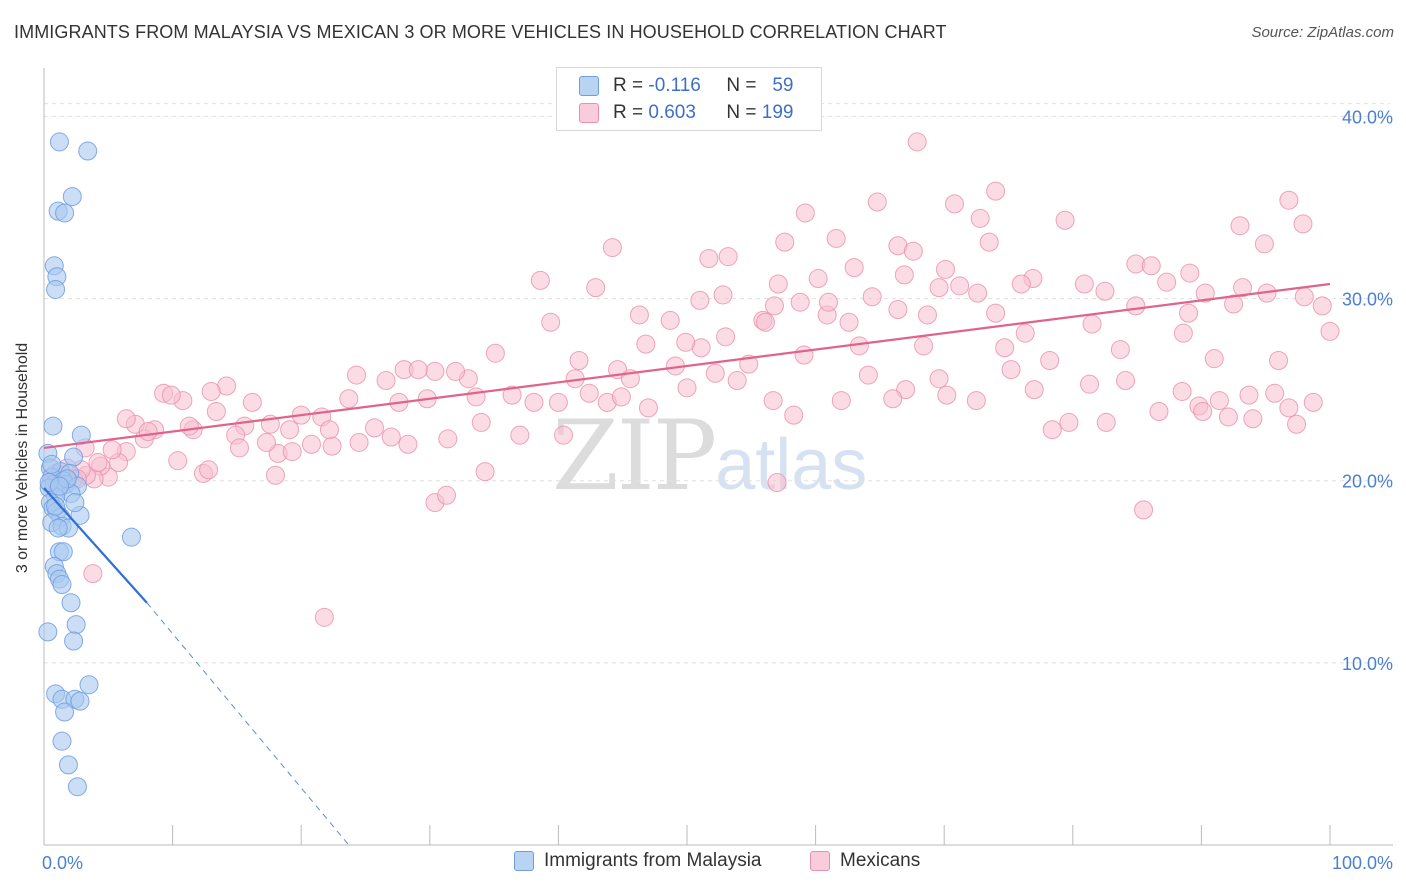 The image size is (1406, 892). I want to click on y-tick-label: 20.0%, so click(1367, 482).